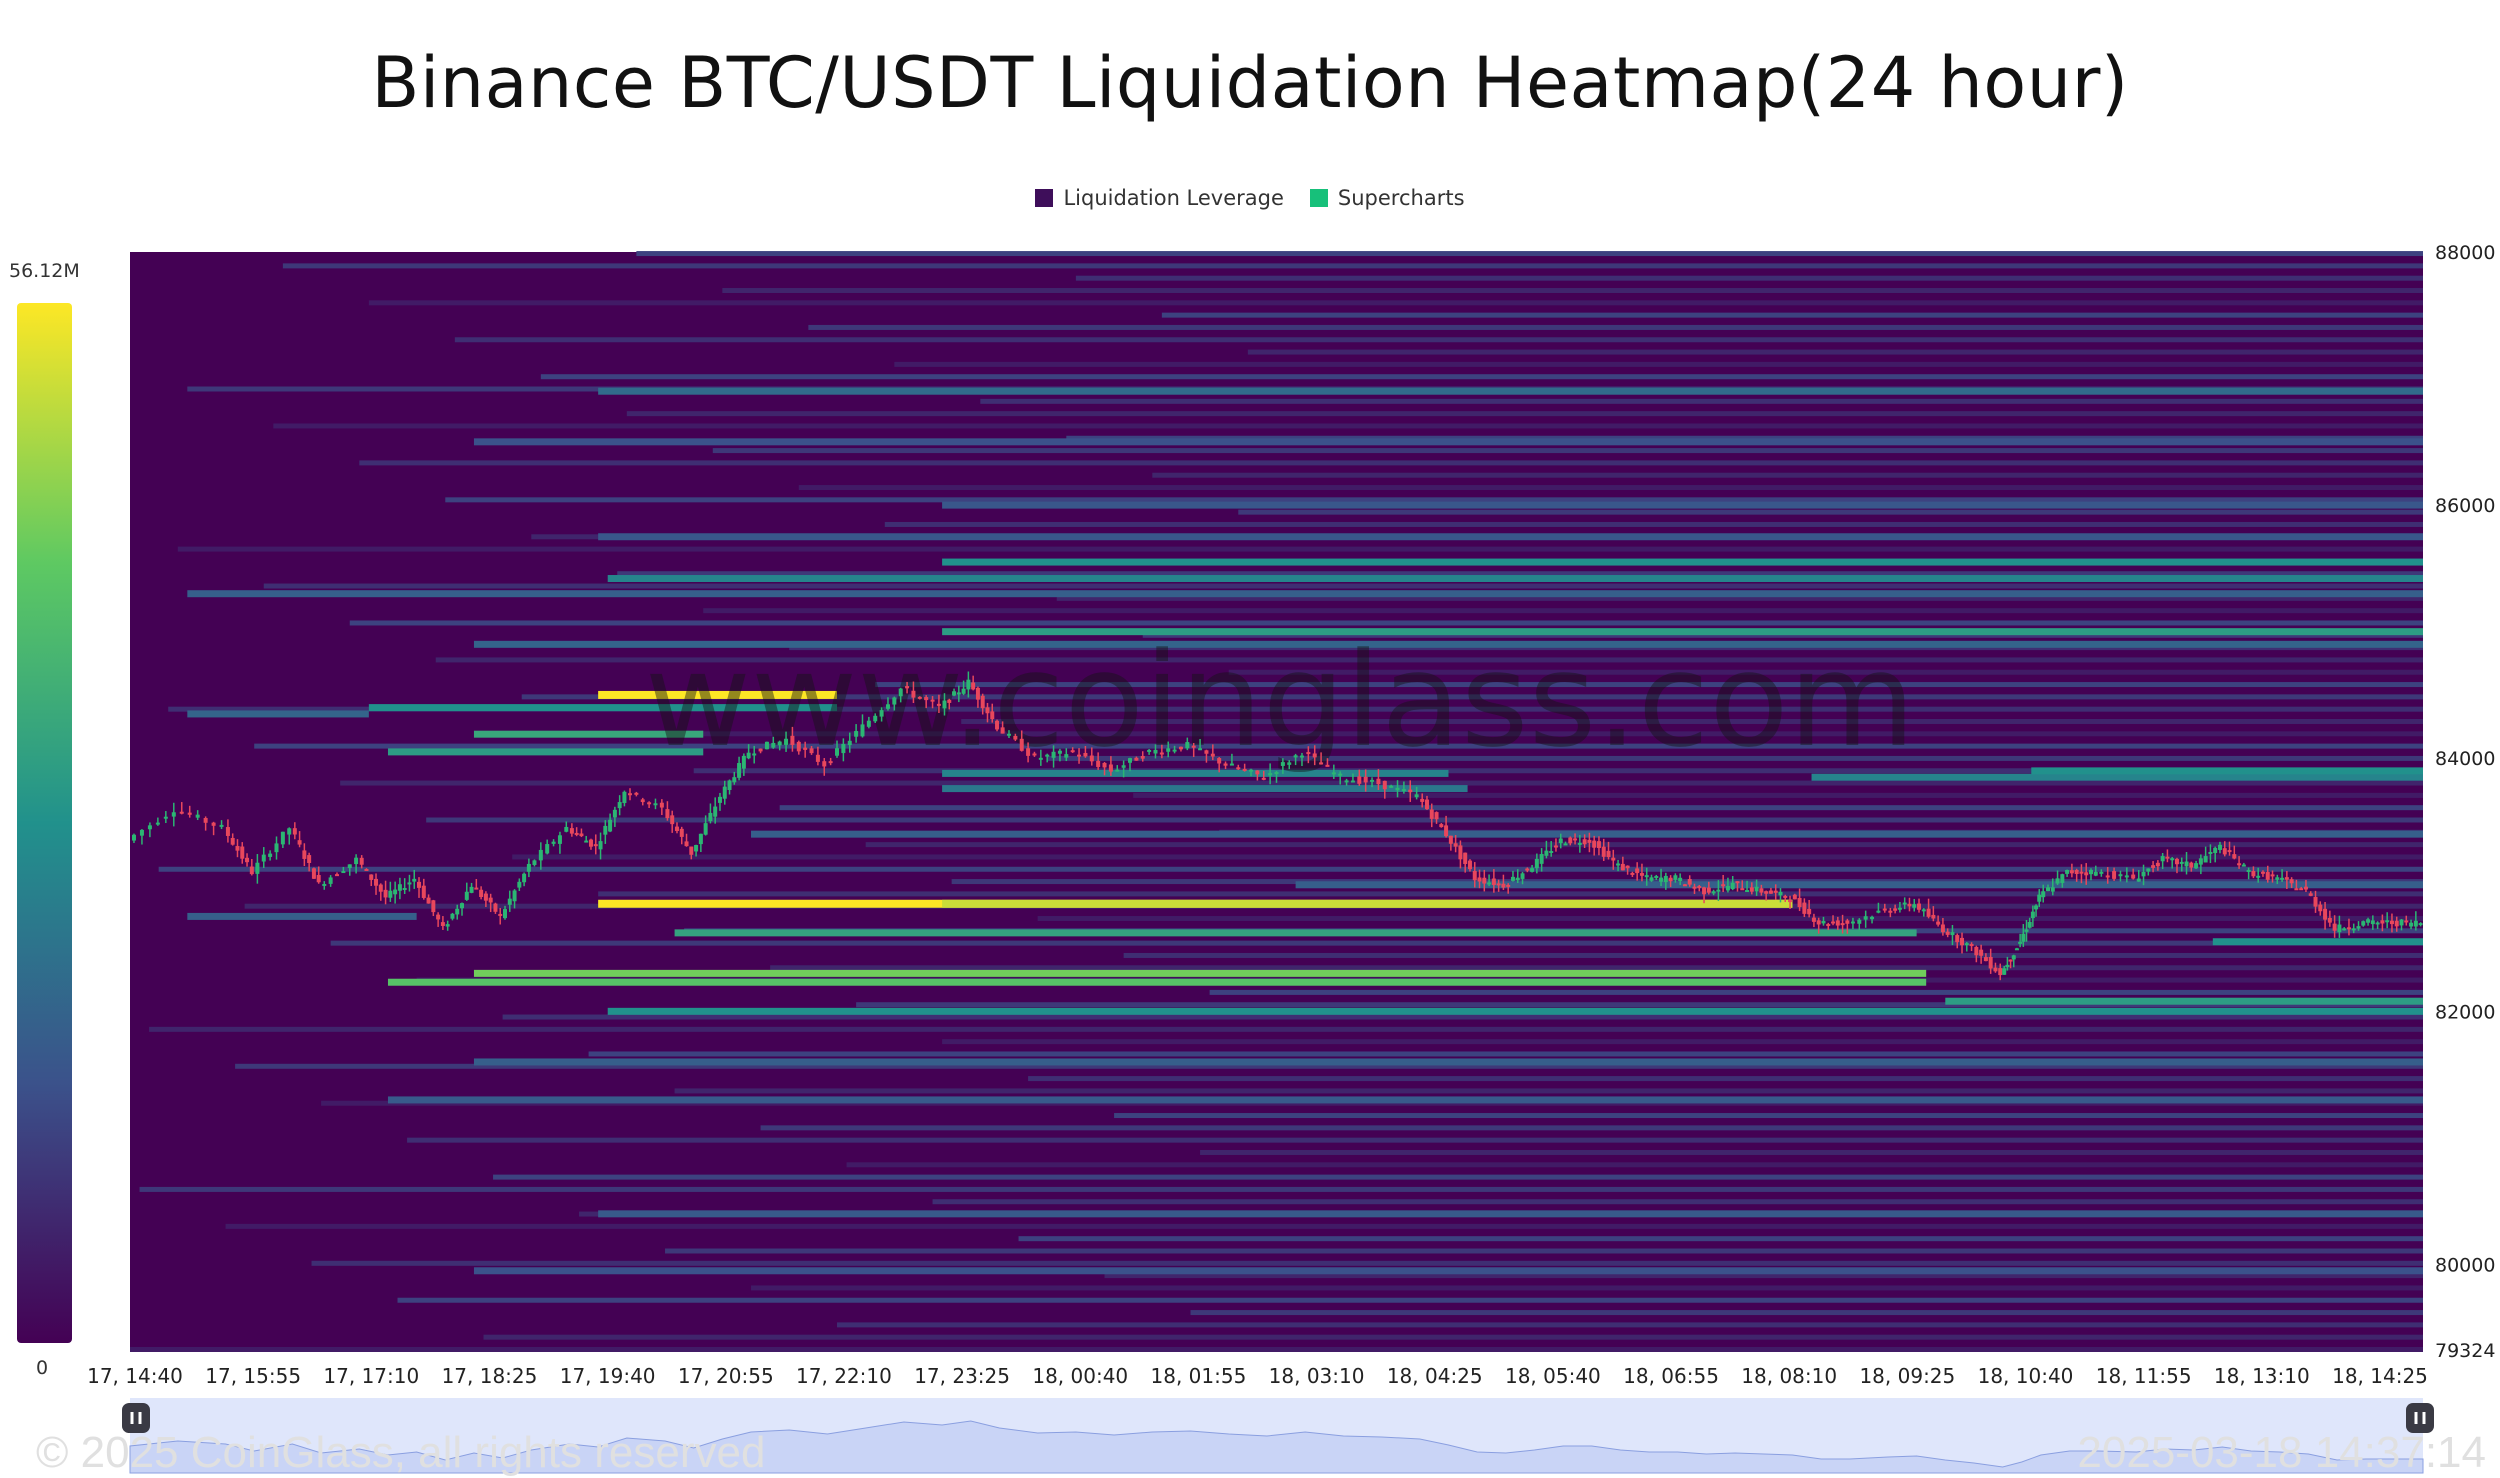  Describe the element at coordinates (2465, 1012) in the screenshot. I see `y-tick-label: 82000` at that location.